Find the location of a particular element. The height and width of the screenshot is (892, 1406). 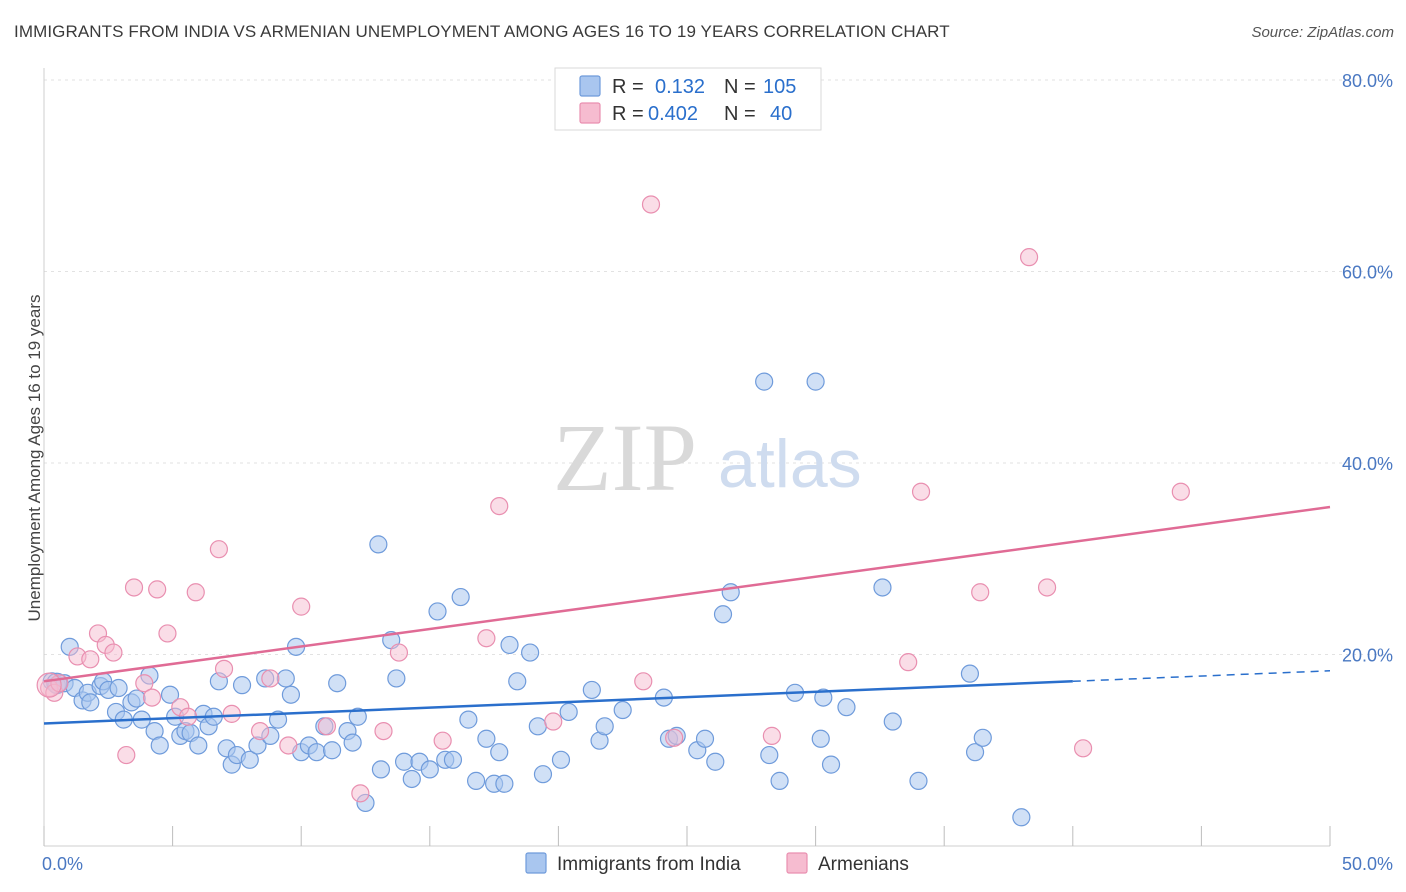

trend-line-india-extension is located at coordinates (1201, 676).